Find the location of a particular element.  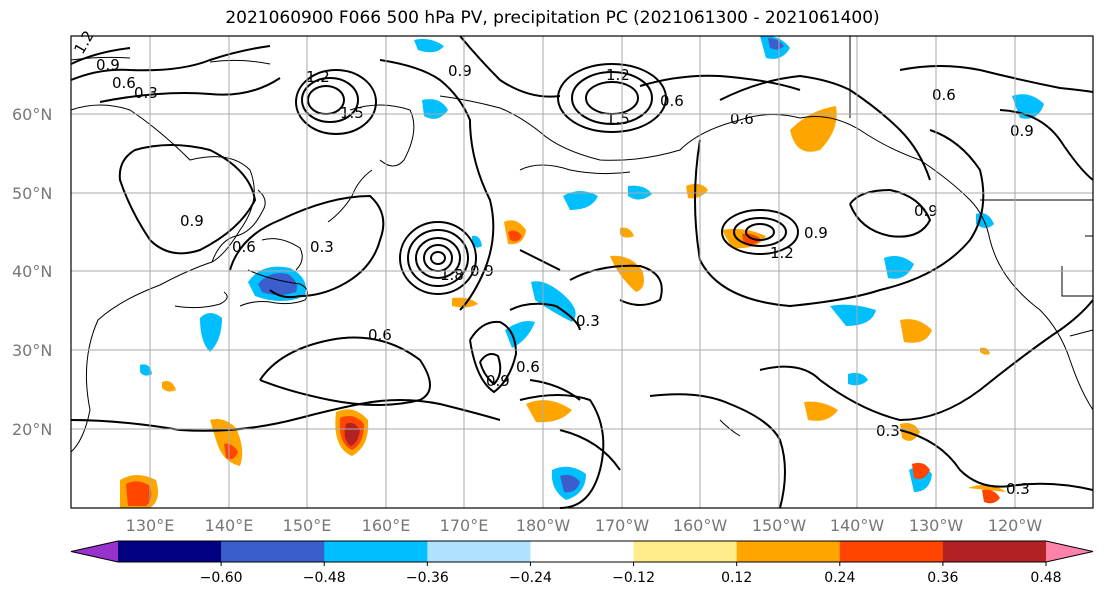

colorbar is located at coordinates (582, 551).